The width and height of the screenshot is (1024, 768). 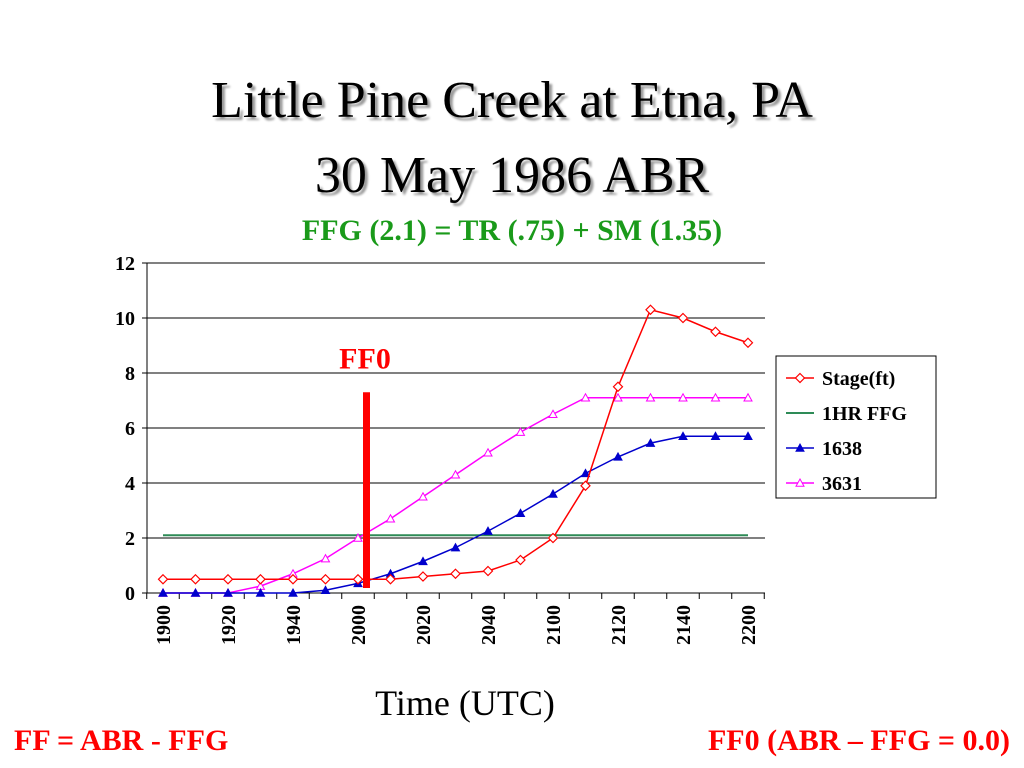 I want to click on x-tick-label: 2040, so click(x=489, y=625).